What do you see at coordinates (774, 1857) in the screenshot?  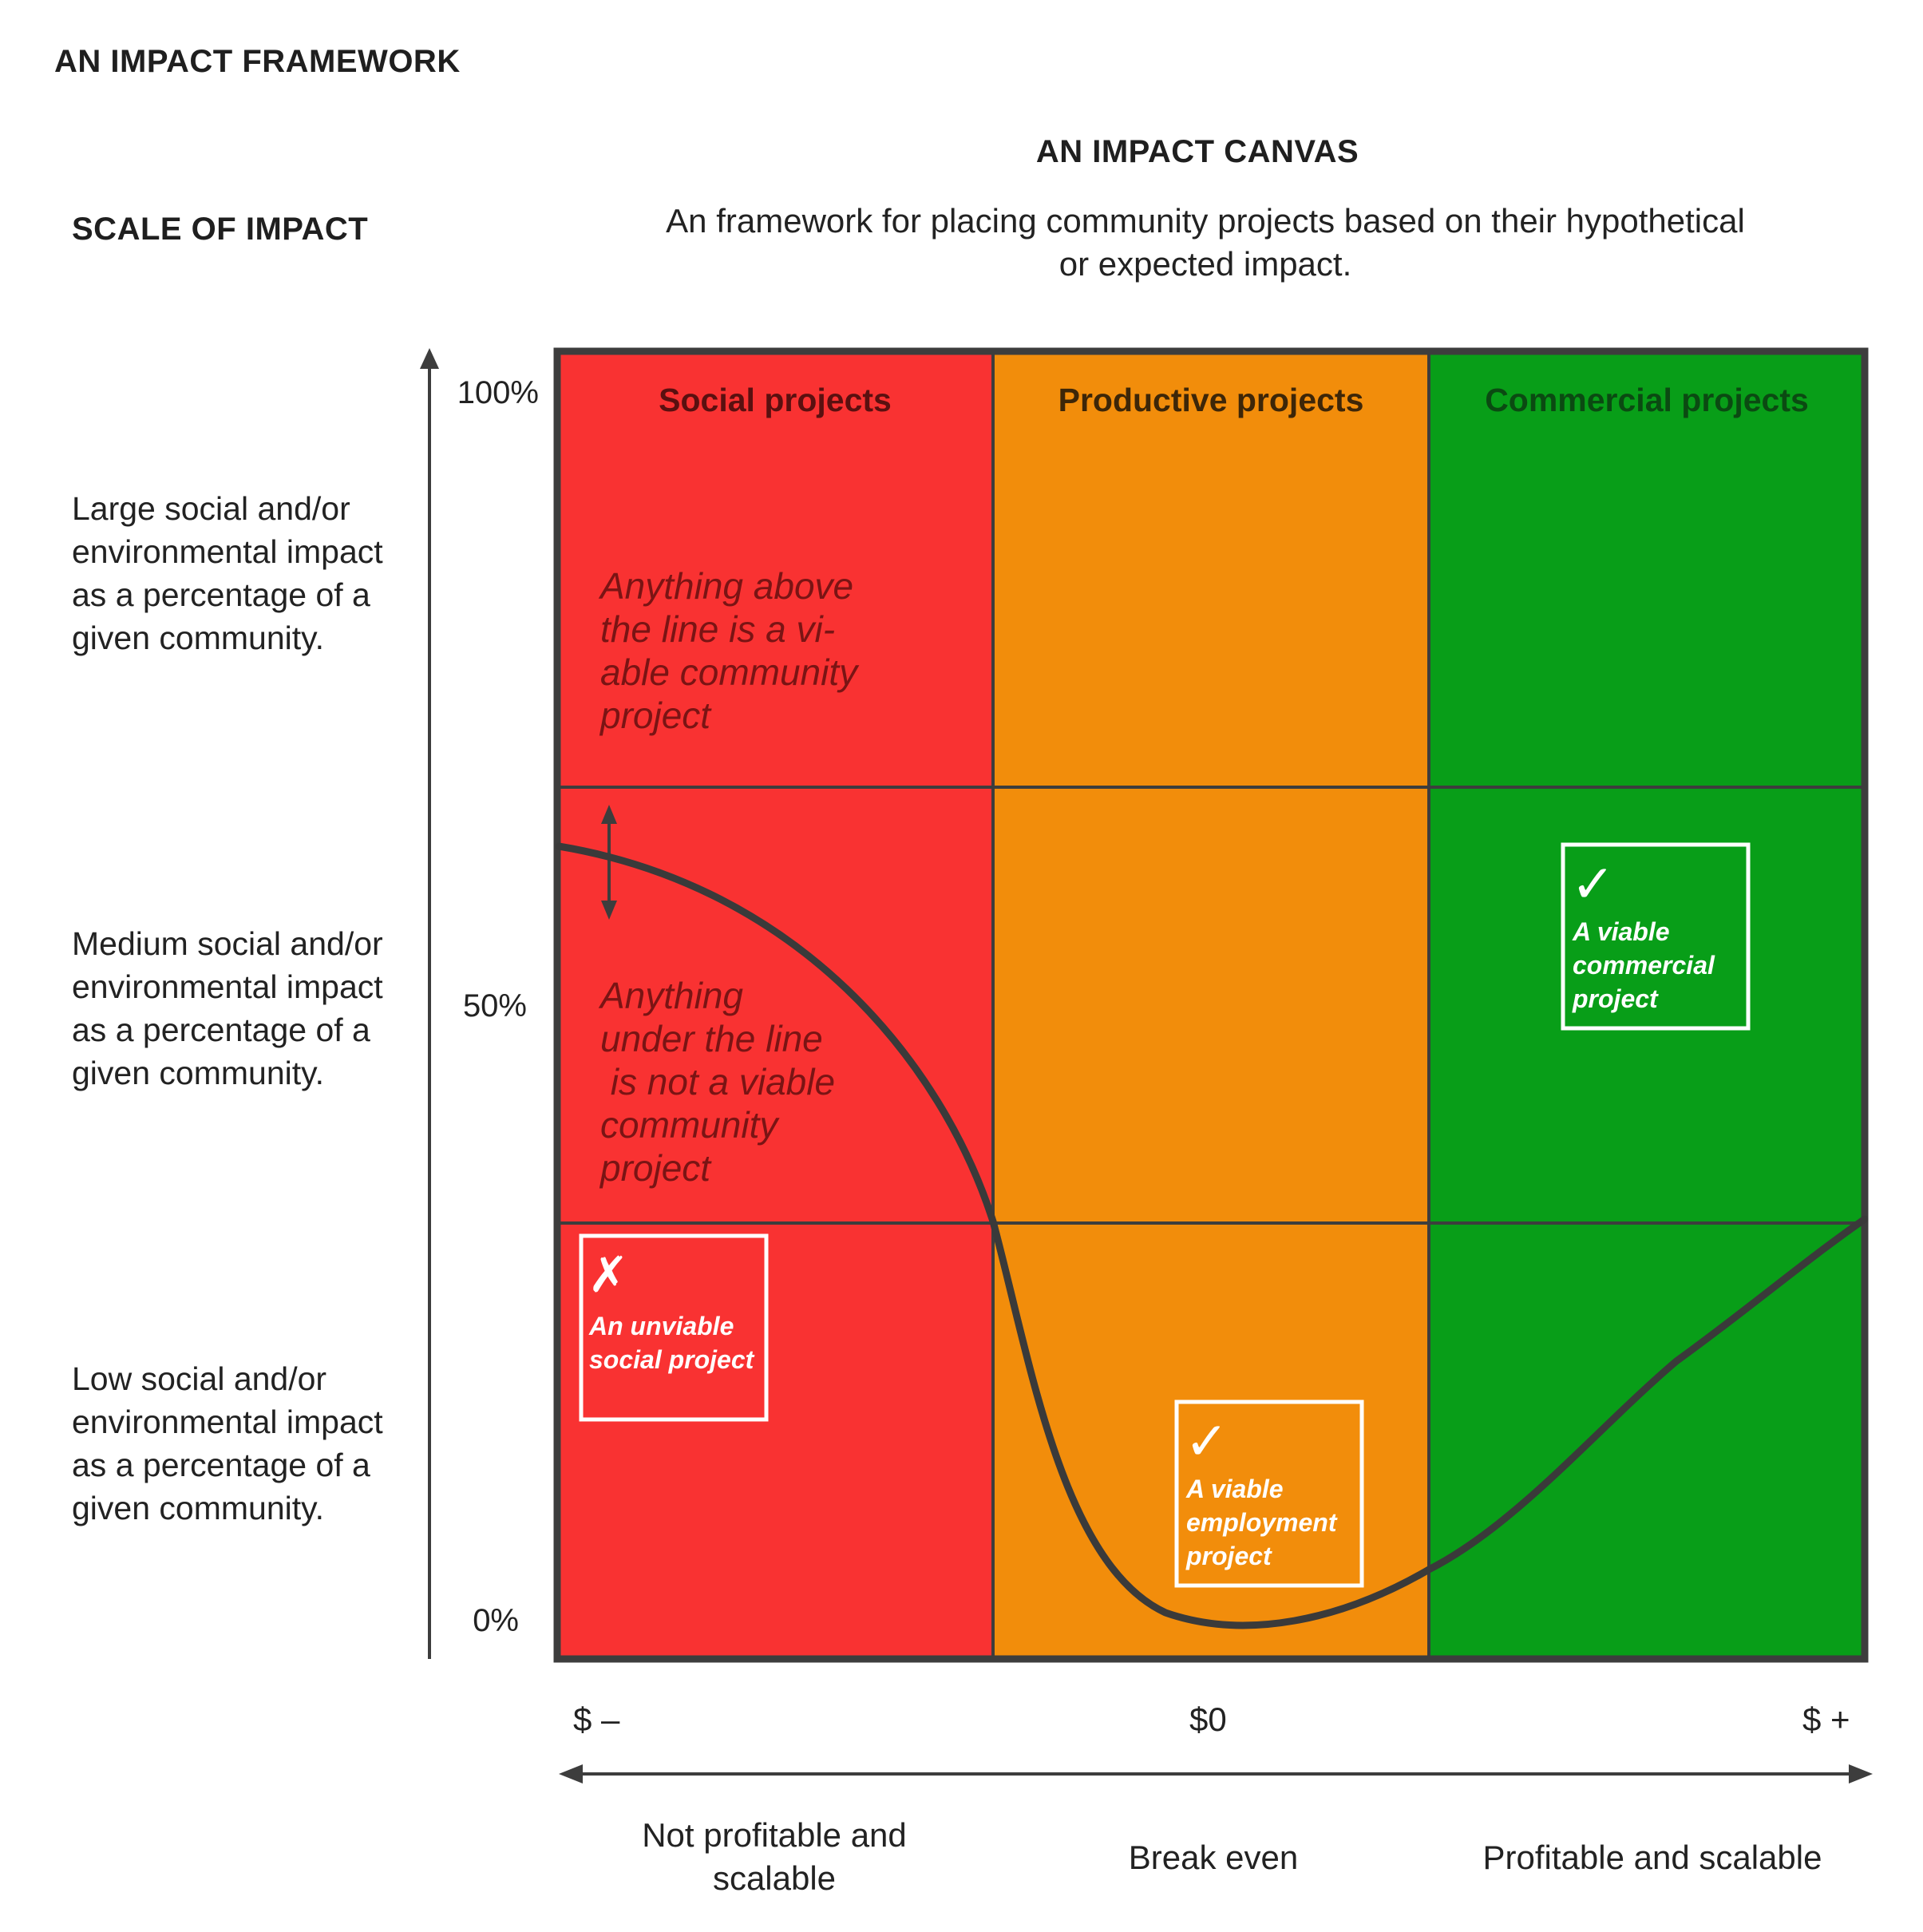 I see `x-desc-not-profitable: Not profitable and scalable` at bounding box center [774, 1857].